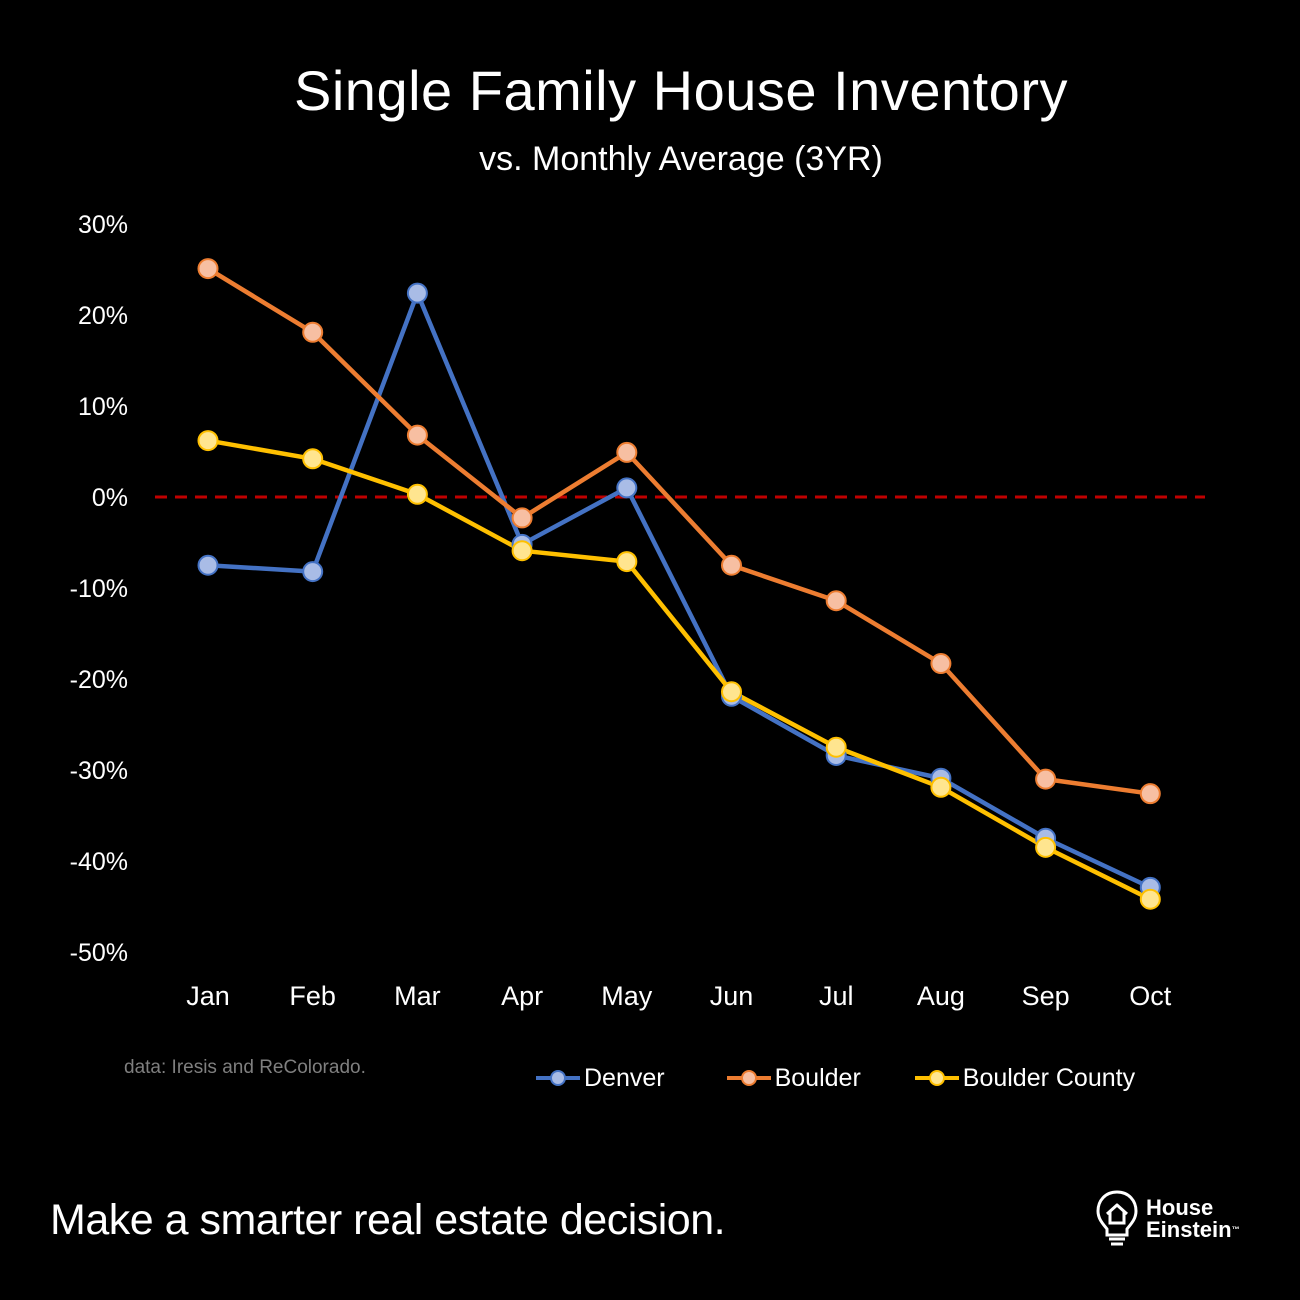 The height and width of the screenshot is (1300, 1300). I want to click on x-tick-label: Sep, so click(1046, 996).